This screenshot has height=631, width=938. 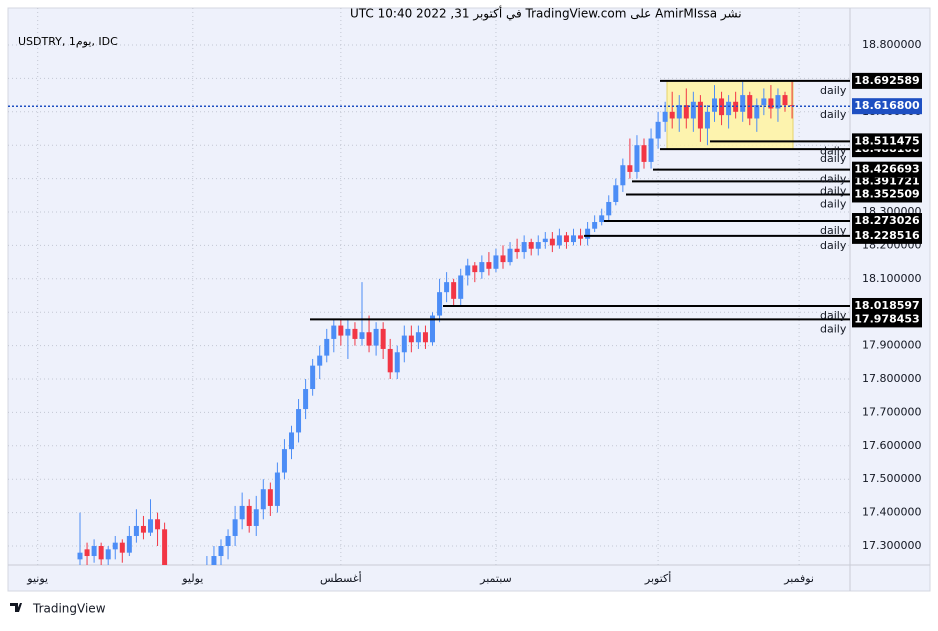 What do you see at coordinates (892, 44) in the screenshot?
I see `y-tick-label: 18.800000` at bounding box center [892, 44].